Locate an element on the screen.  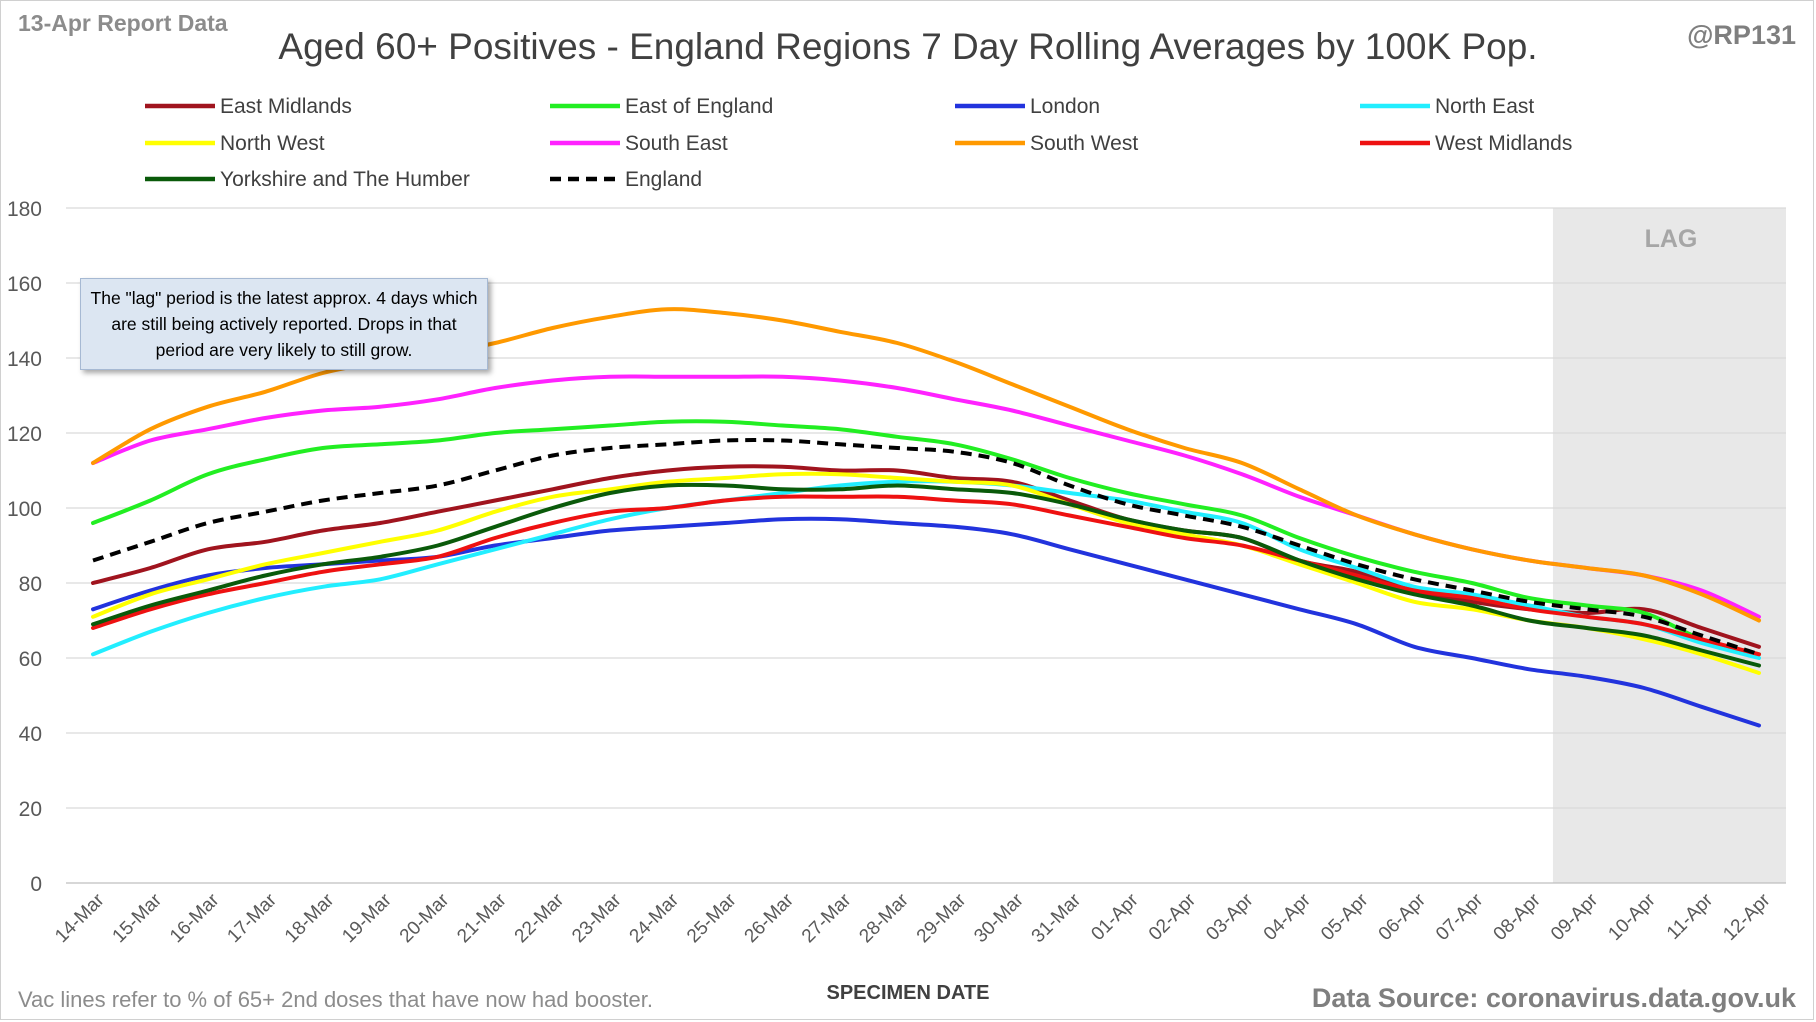
x-tick-label: 06-Apr is located at coordinates (1403, 917).